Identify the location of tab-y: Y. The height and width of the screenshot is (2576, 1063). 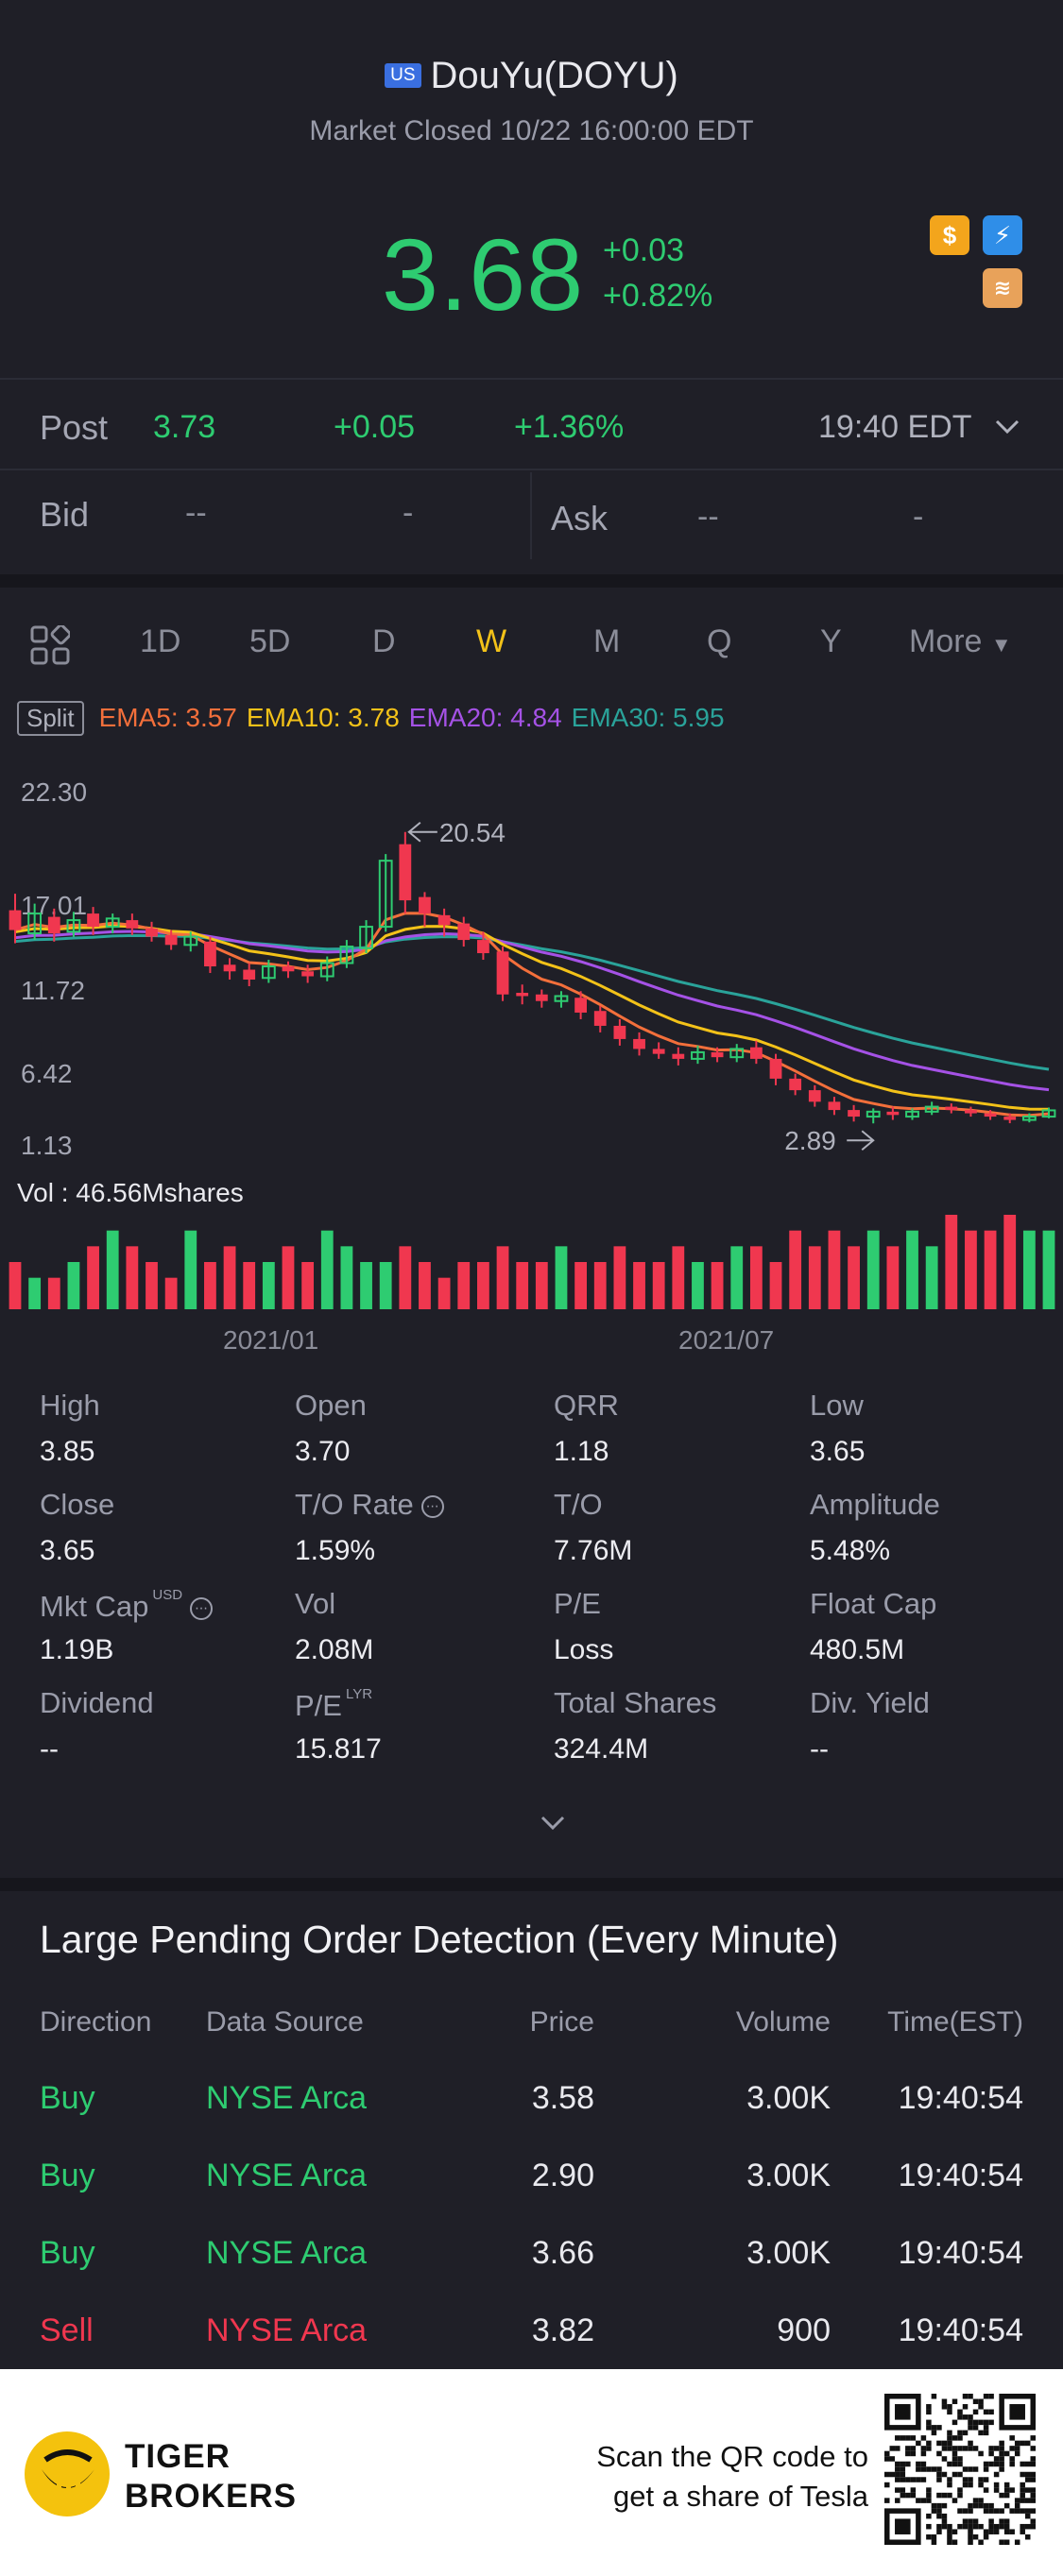
(831, 641).